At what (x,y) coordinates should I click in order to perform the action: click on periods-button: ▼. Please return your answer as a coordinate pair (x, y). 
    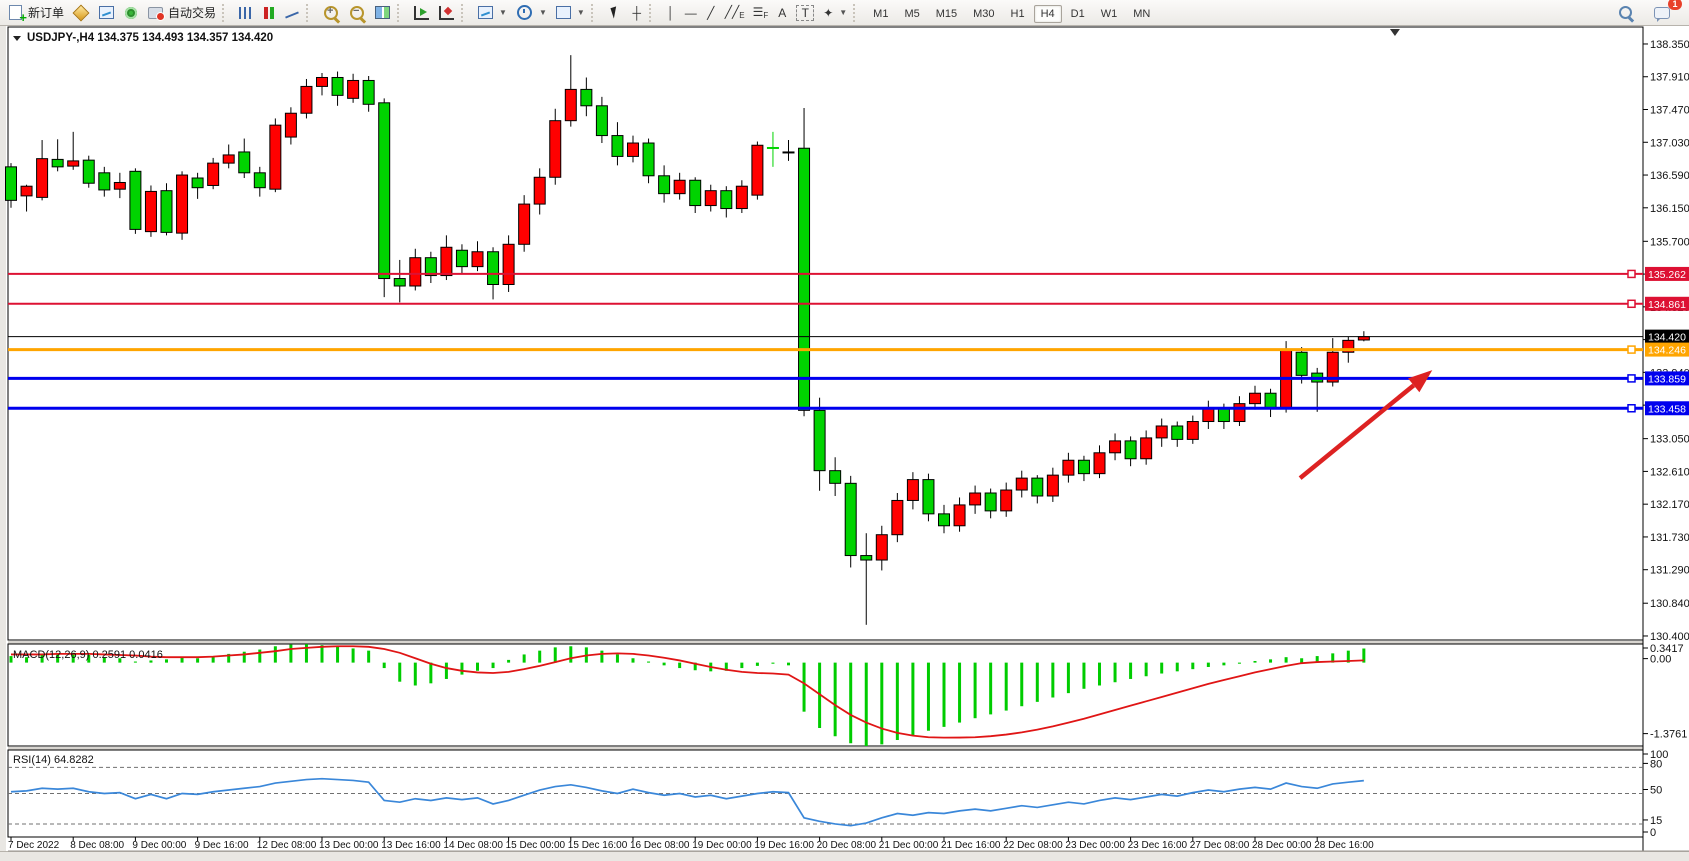
    Looking at the image, I should click on (531, 13).